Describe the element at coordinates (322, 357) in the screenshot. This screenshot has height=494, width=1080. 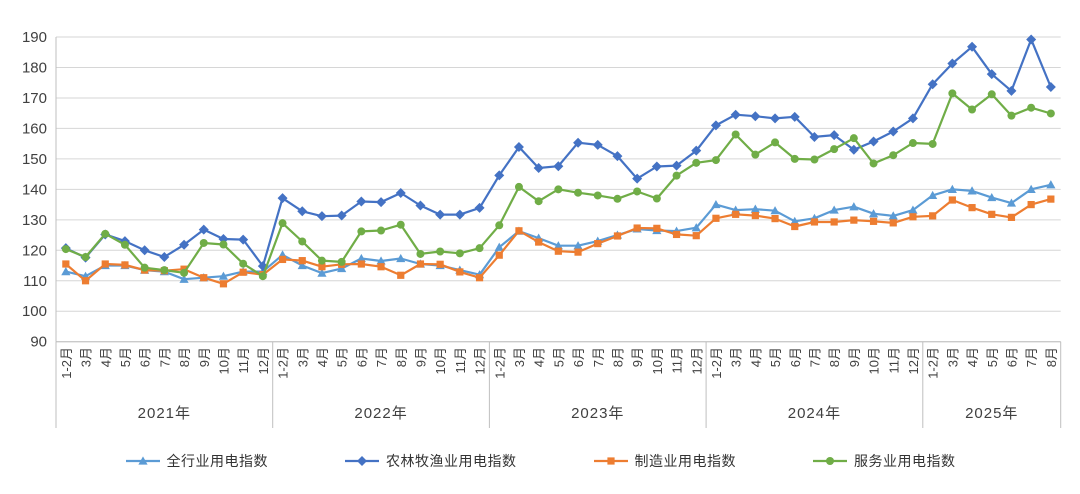
I see `x-axis-month-label: 4月` at that location.